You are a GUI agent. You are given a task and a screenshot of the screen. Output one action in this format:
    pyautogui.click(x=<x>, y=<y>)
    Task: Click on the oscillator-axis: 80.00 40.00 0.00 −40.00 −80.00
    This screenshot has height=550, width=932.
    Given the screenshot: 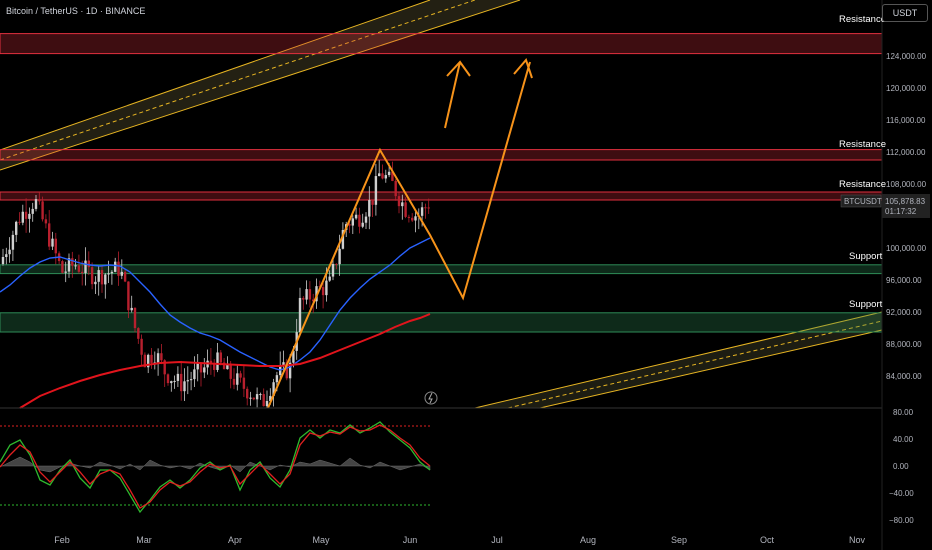 What is the action you would take?
    pyautogui.click(x=901, y=466)
    